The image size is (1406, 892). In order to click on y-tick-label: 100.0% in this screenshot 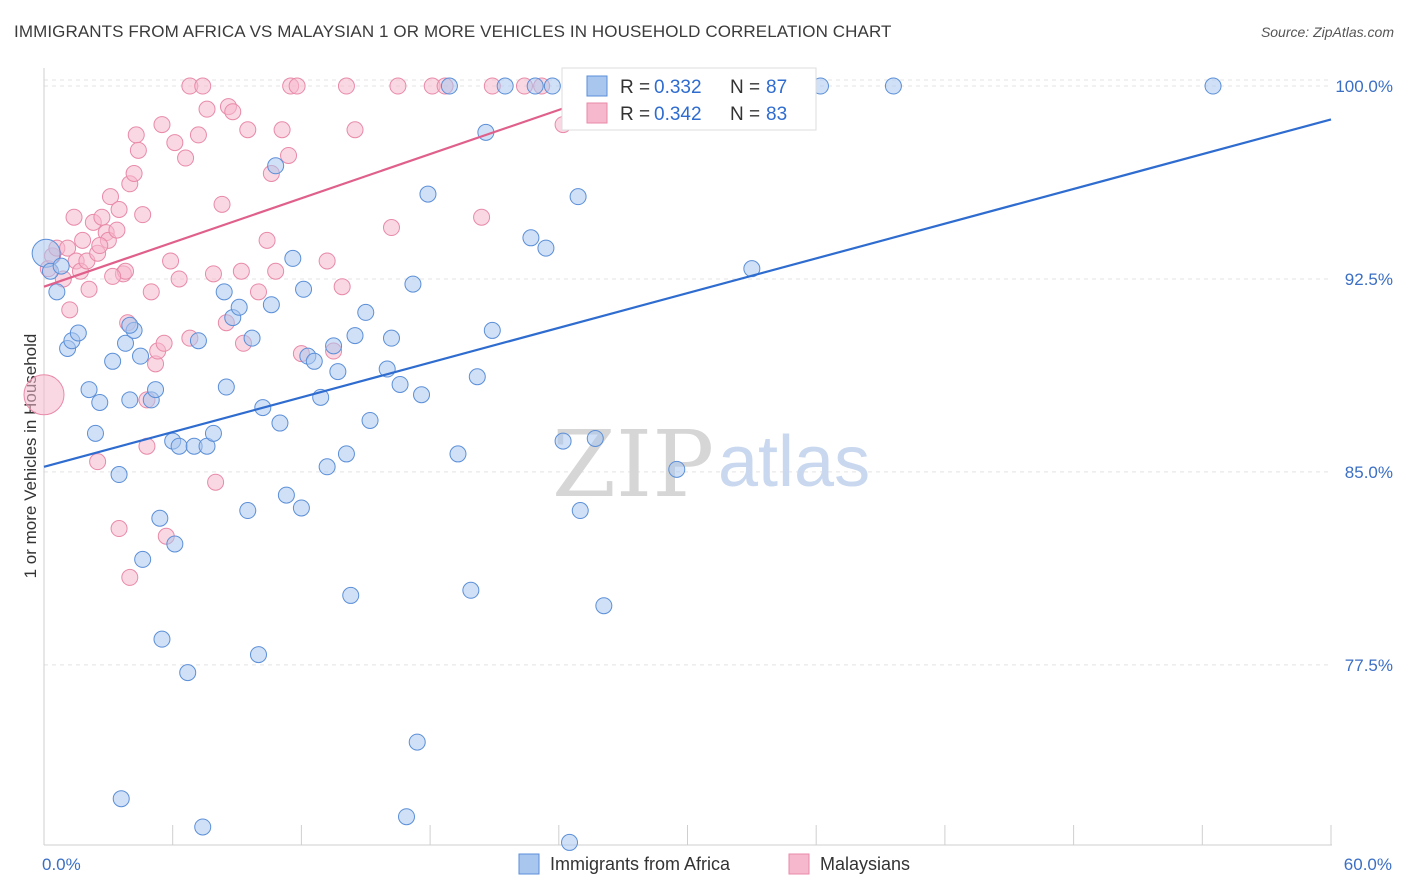, I will do `click(1364, 86)`.